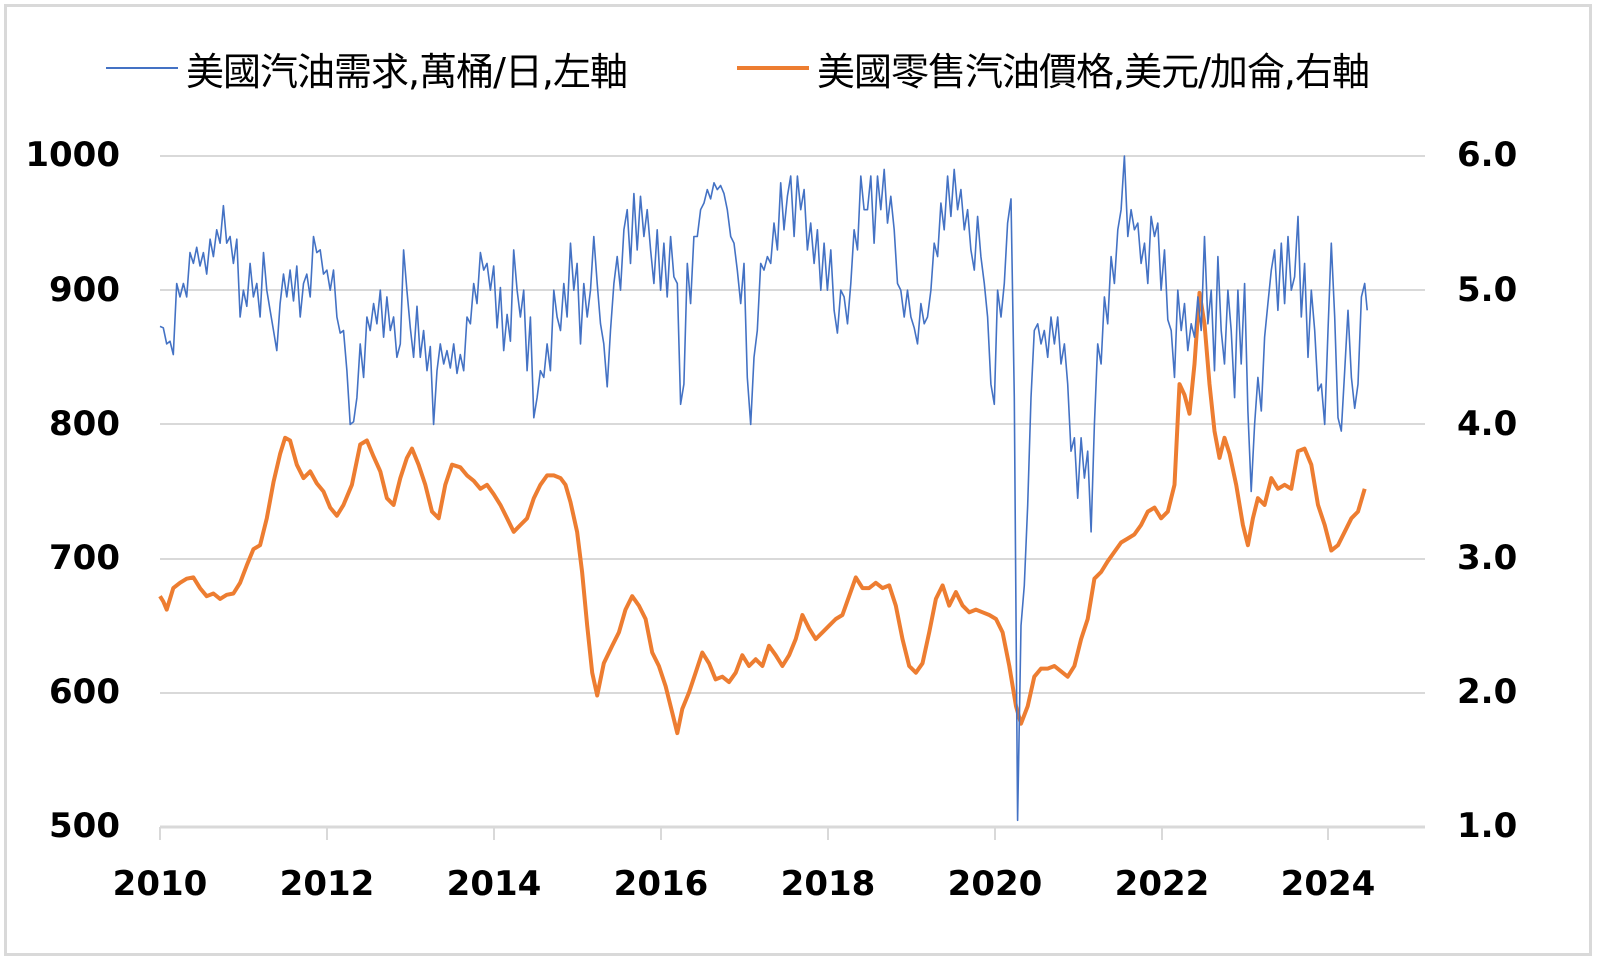 The image size is (1600, 966). Describe the element at coordinates (1487, 558) in the screenshot. I see `y-right-tick-3: 3.0` at that location.